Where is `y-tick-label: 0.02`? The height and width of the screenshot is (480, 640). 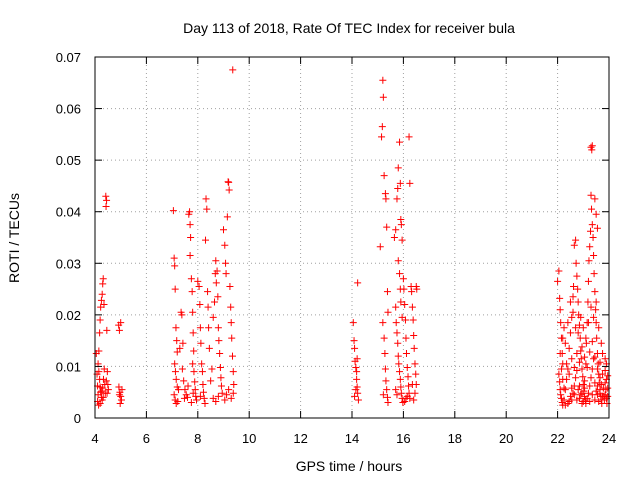
y-tick-label: 0.02 is located at coordinates (68, 315).